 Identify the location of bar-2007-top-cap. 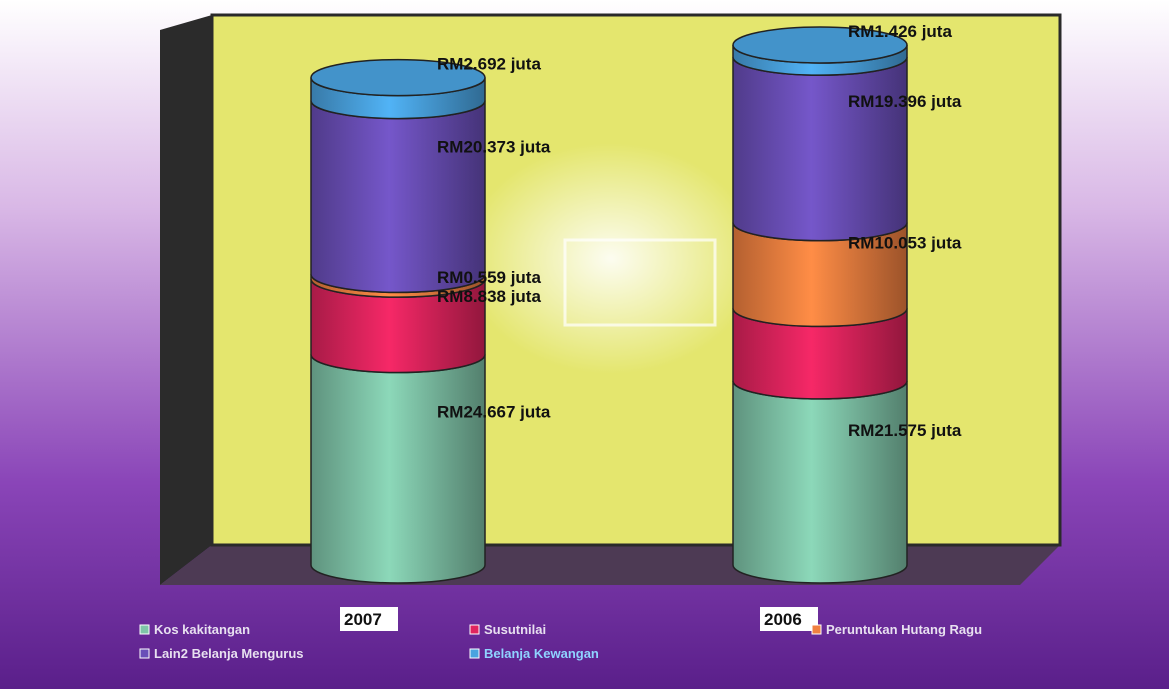
(398, 77).